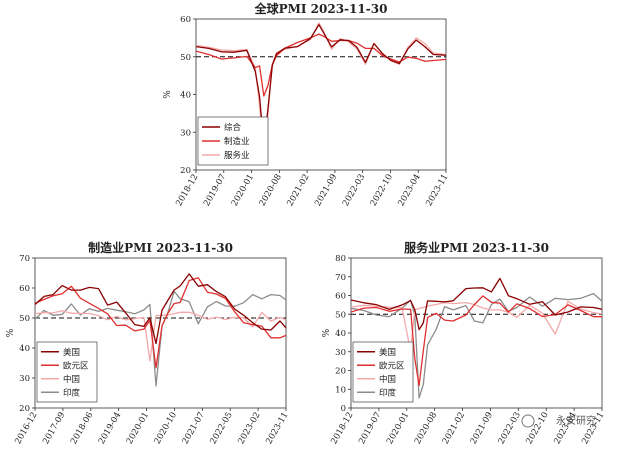  Describe the element at coordinates (166, 429) in the screenshot. I see `x-tick-label: 2020-10` at that location.